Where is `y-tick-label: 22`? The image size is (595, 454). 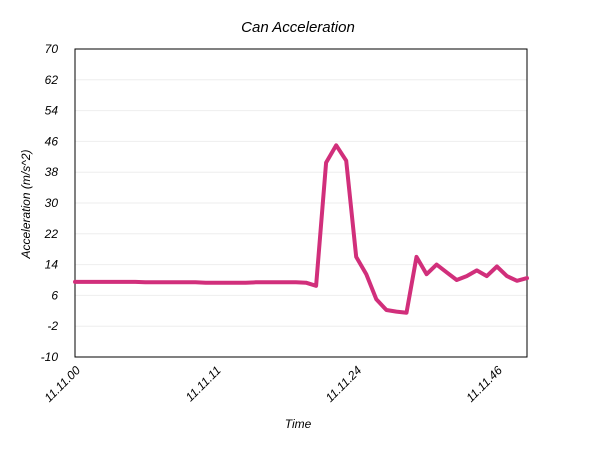 y-tick-label: 22 is located at coordinates (51, 234).